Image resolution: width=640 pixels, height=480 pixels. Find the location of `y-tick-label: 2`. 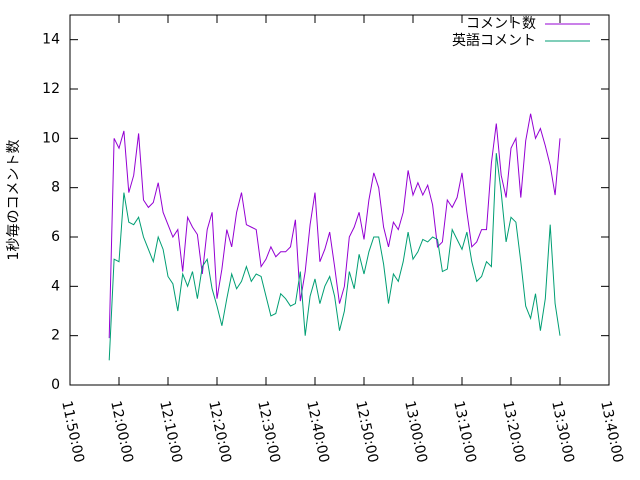

y-tick-label: 2 is located at coordinates (55, 336).